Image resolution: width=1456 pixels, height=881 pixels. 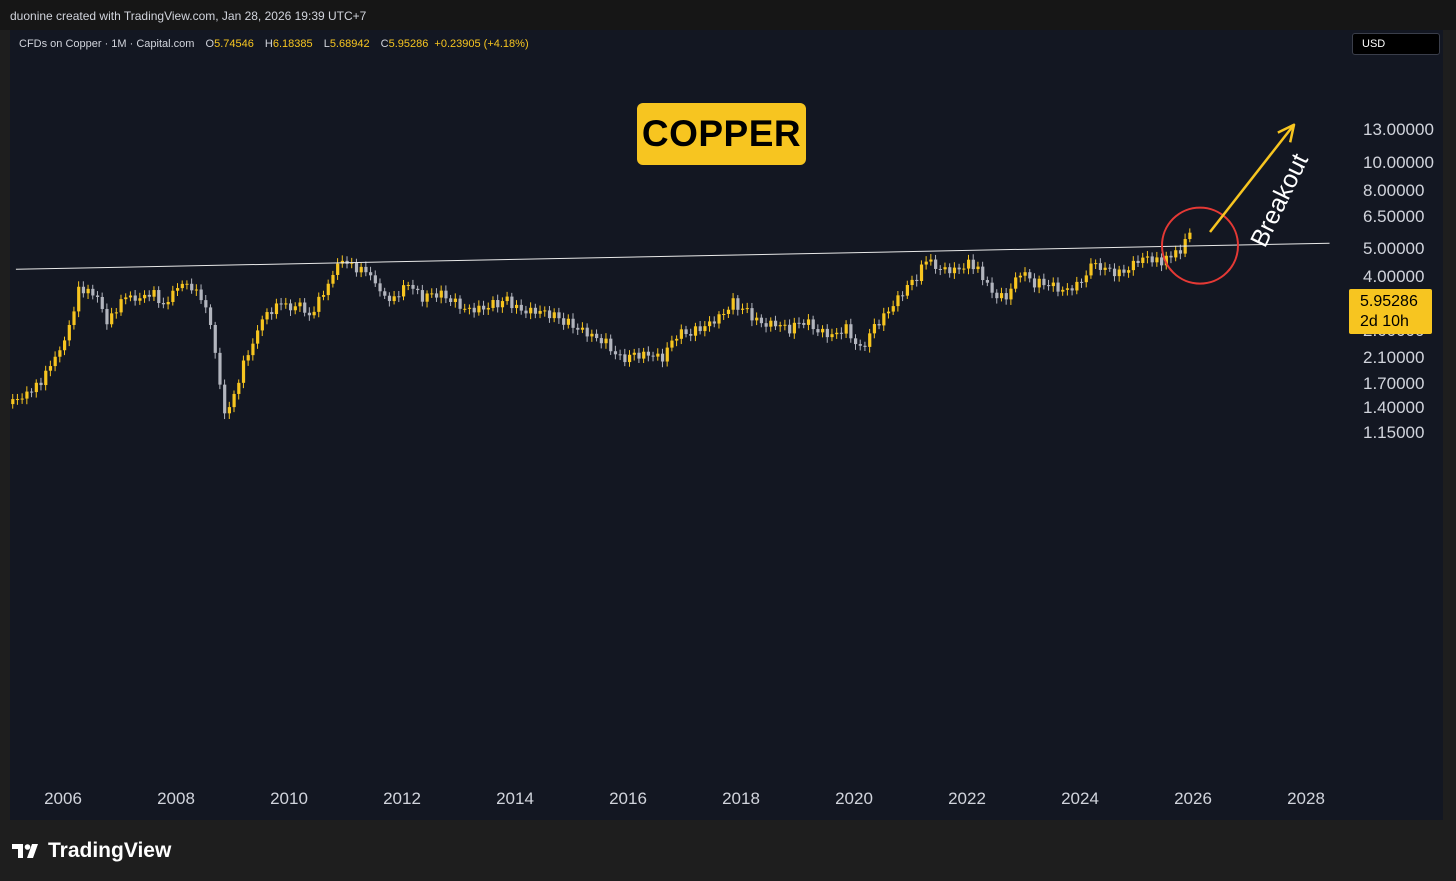 What do you see at coordinates (91, 851) in the screenshot?
I see `tradingview-logo: TradingView` at bounding box center [91, 851].